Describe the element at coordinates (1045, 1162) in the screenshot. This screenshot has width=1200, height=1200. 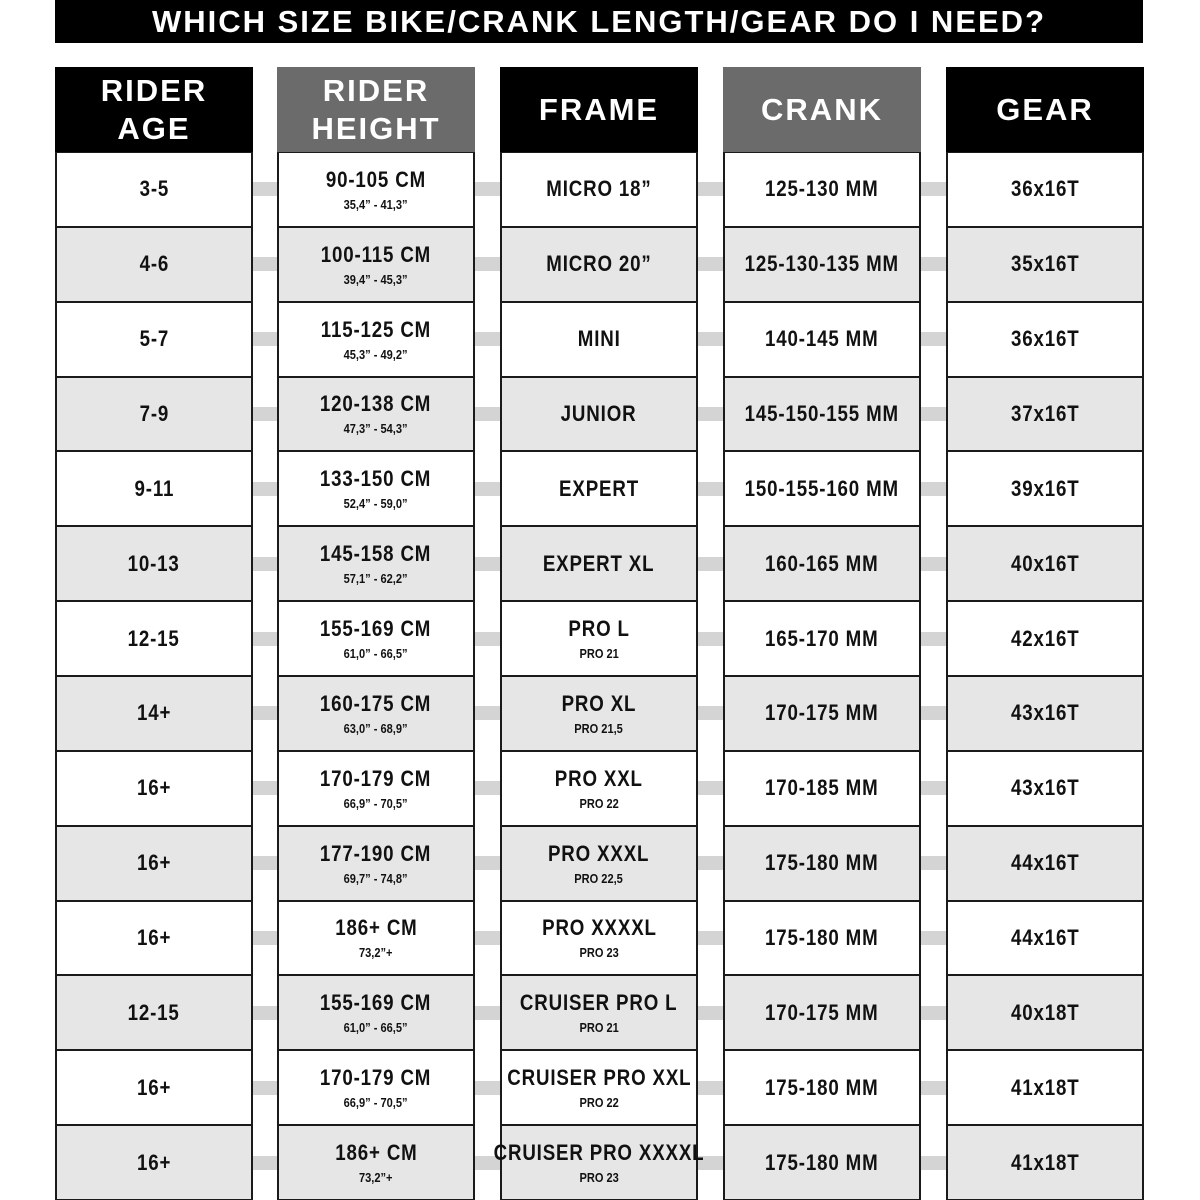
I see `table-cell: 41x18T` at that location.